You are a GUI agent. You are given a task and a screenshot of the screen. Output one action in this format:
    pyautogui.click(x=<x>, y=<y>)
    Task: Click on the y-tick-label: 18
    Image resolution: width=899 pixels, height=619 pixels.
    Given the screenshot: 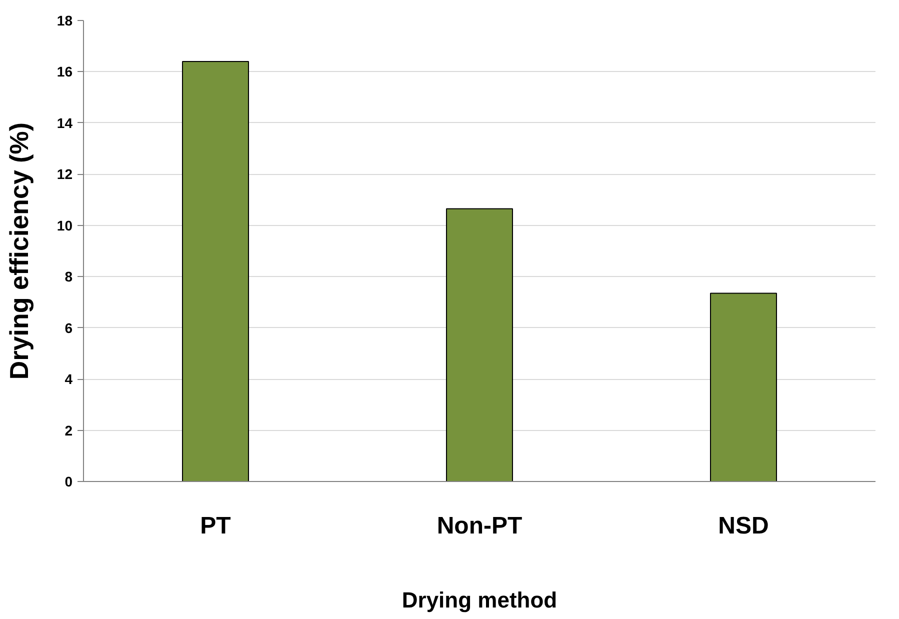 What is the action you would take?
    pyautogui.click(x=64, y=20)
    